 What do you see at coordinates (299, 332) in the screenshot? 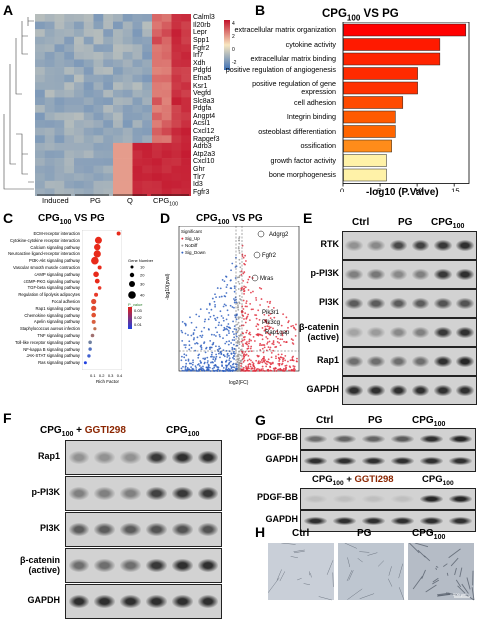
I see `wb-row-label: β-catenin(active)` at bounding box center [299, 332].